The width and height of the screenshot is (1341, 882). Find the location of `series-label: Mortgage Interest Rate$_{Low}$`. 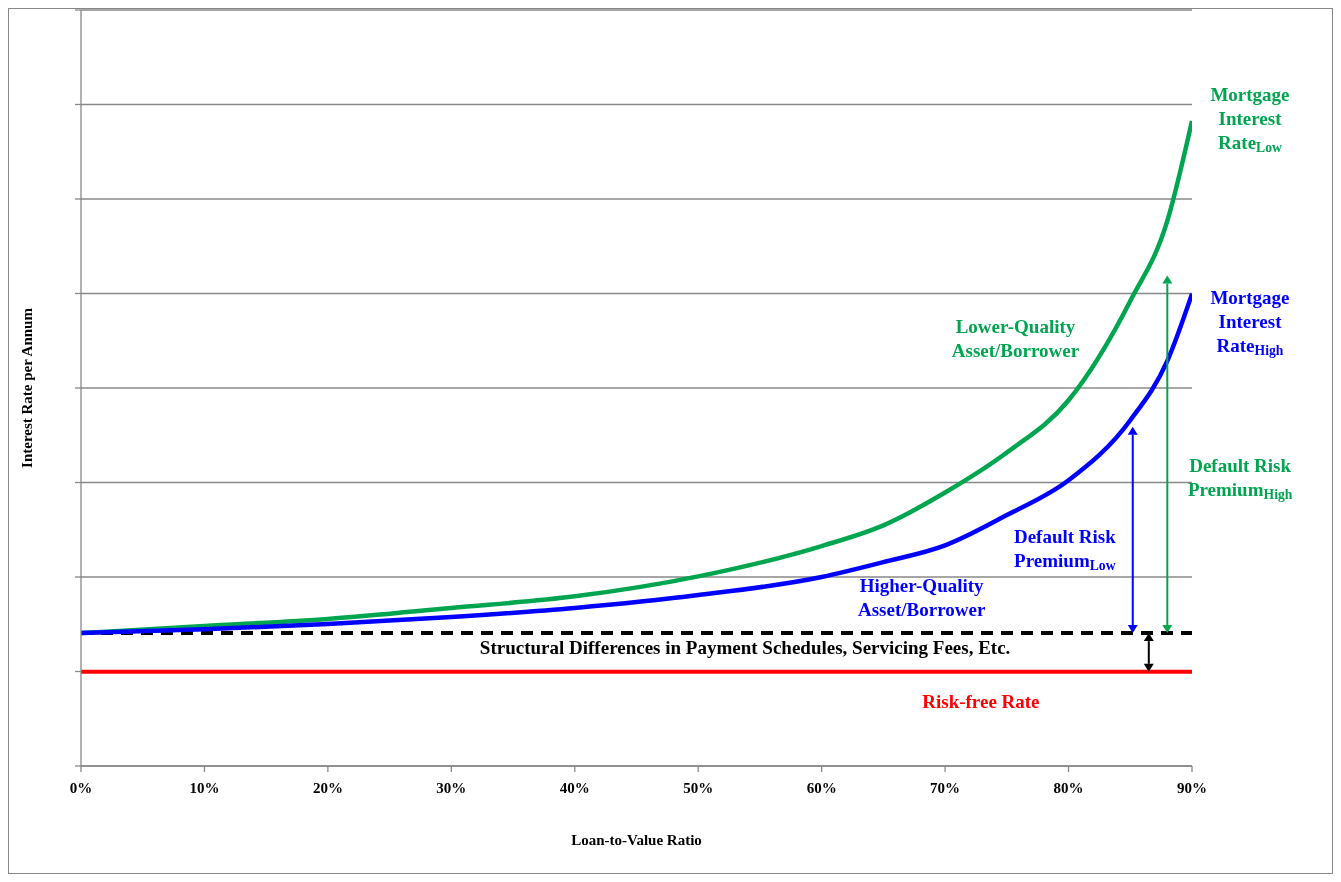

series-label: Mortgage Interest Rate$_{Low}$ is located at coordinates (1250, 119).